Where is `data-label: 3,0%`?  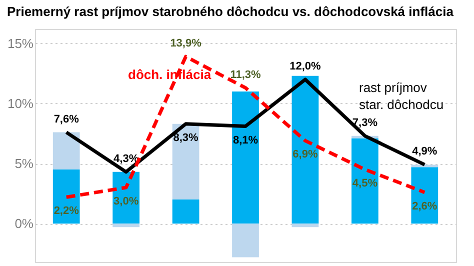
data-label: 3,0% is located at coordinates (126, 202).